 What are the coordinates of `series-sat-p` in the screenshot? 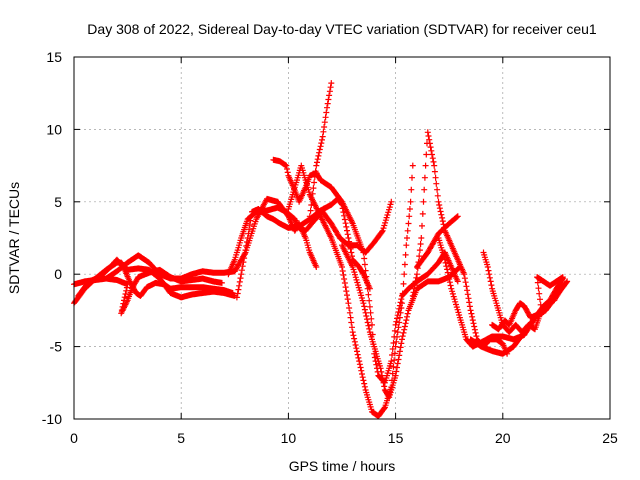 It's located at (516, 315).